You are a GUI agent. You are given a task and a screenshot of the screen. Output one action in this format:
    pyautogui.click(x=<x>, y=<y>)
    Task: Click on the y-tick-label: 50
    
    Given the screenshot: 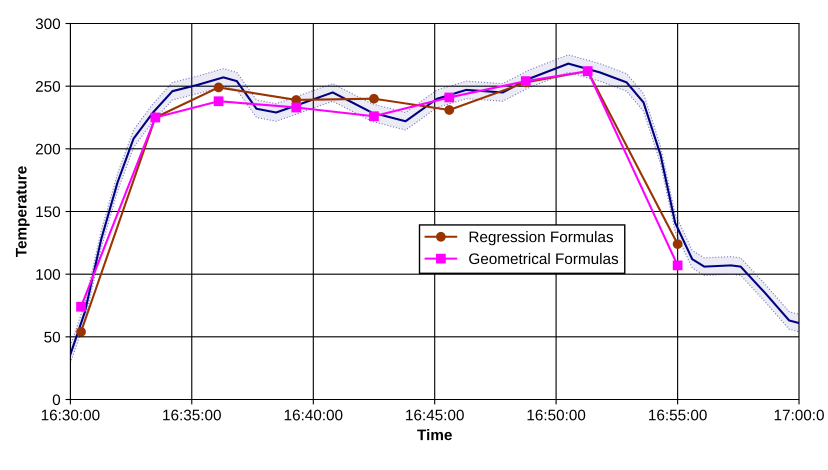 What is the action you would take?
    pyautogui.click(x=52, y=337)
    